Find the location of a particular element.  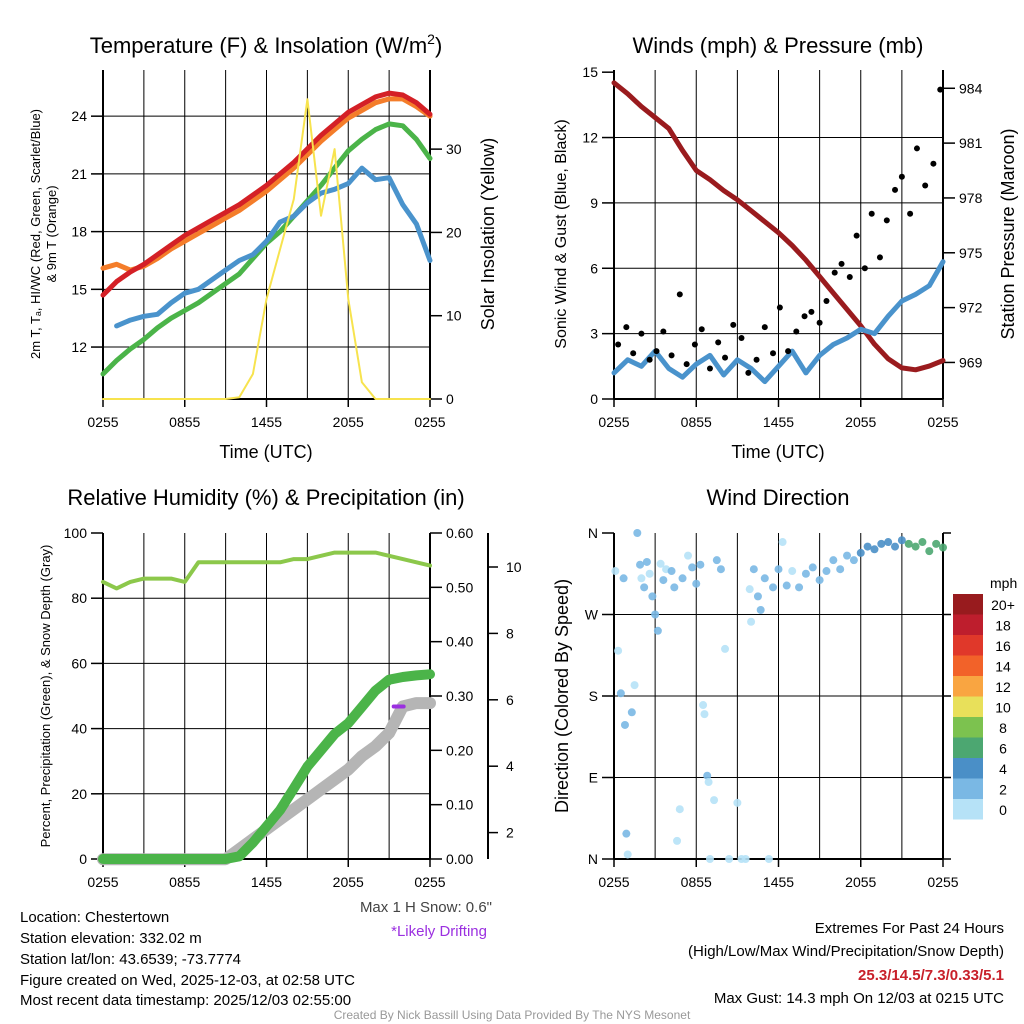

series-wind-line is located at coordinates (778, 322).